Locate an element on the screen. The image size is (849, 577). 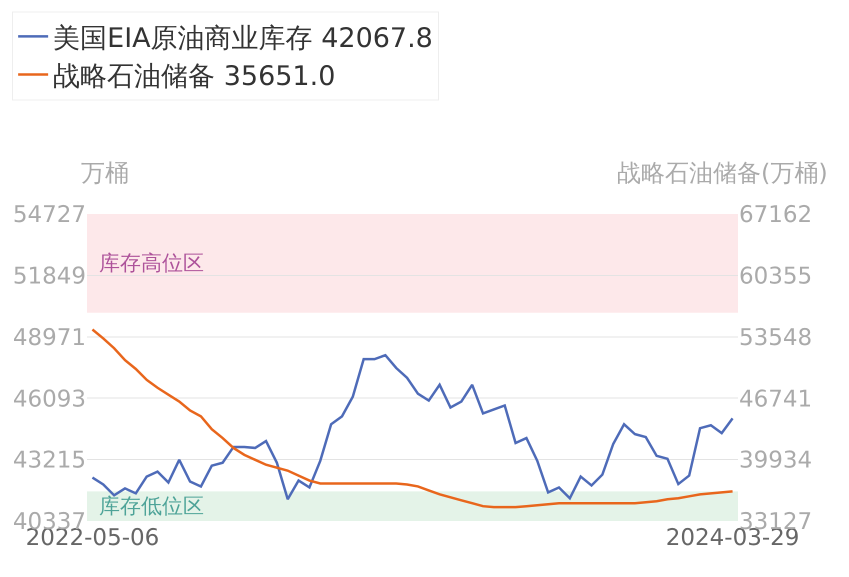
y-tick-label: 48971 is located at coordinates (49, 337).